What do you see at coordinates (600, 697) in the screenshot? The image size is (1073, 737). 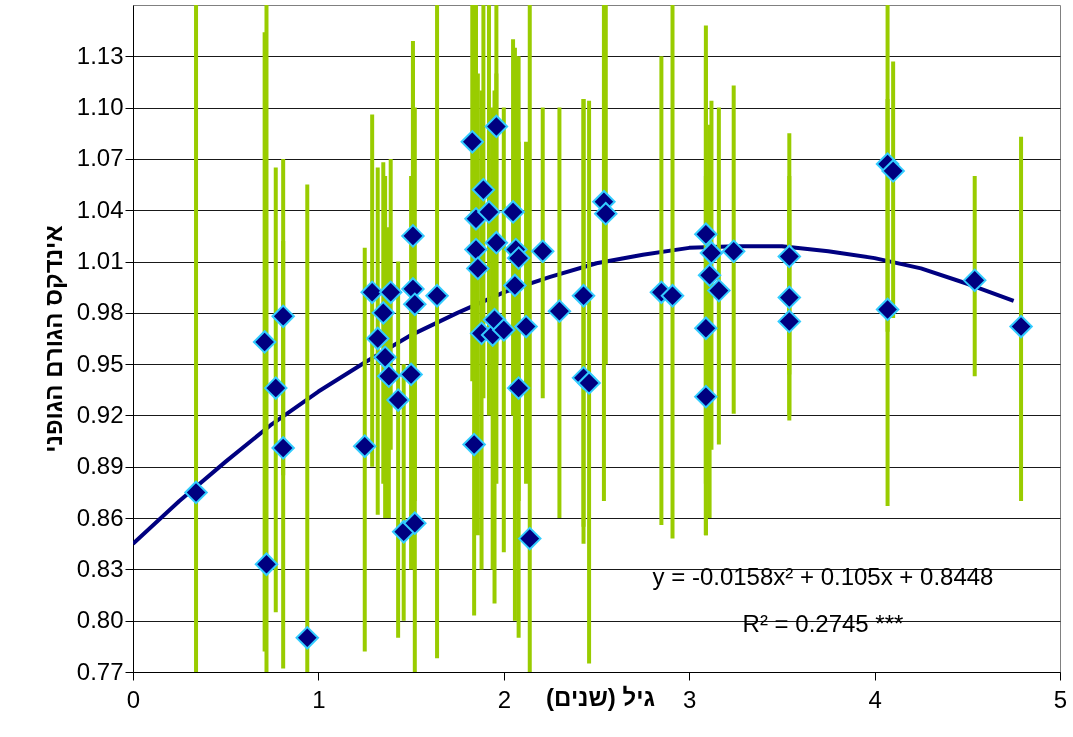 I see `x-axis-title: גיל (שנים)` at bounding box center [600, 697].